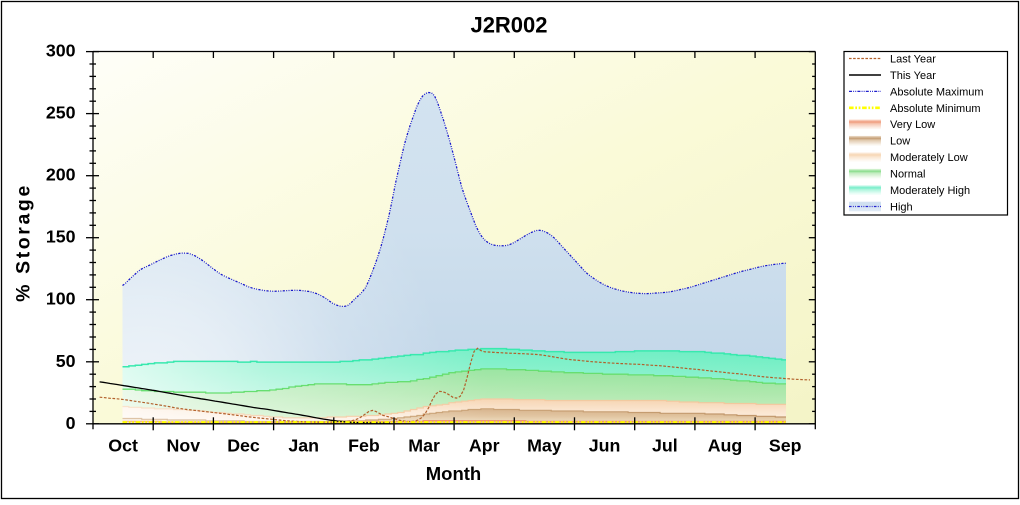 The image size is (1020, 505). I want to click on svg-text: Jan, so click(303, 446).